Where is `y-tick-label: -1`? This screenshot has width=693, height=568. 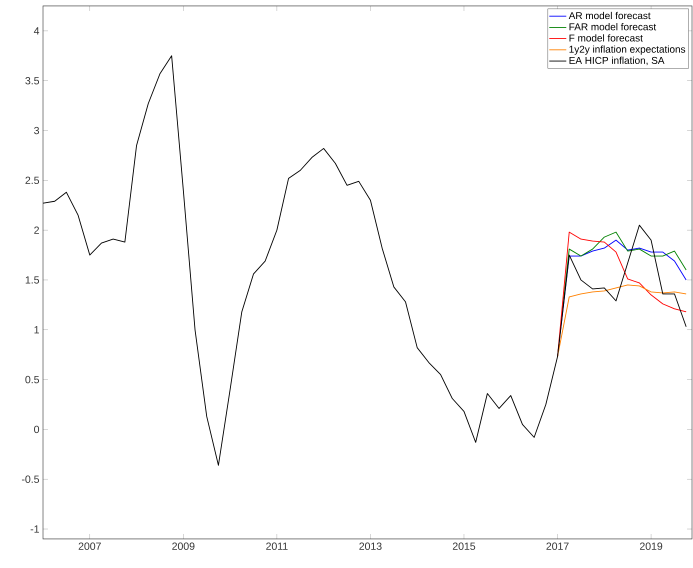 y-tick-label: -1 is located at coordinates (34, 529).